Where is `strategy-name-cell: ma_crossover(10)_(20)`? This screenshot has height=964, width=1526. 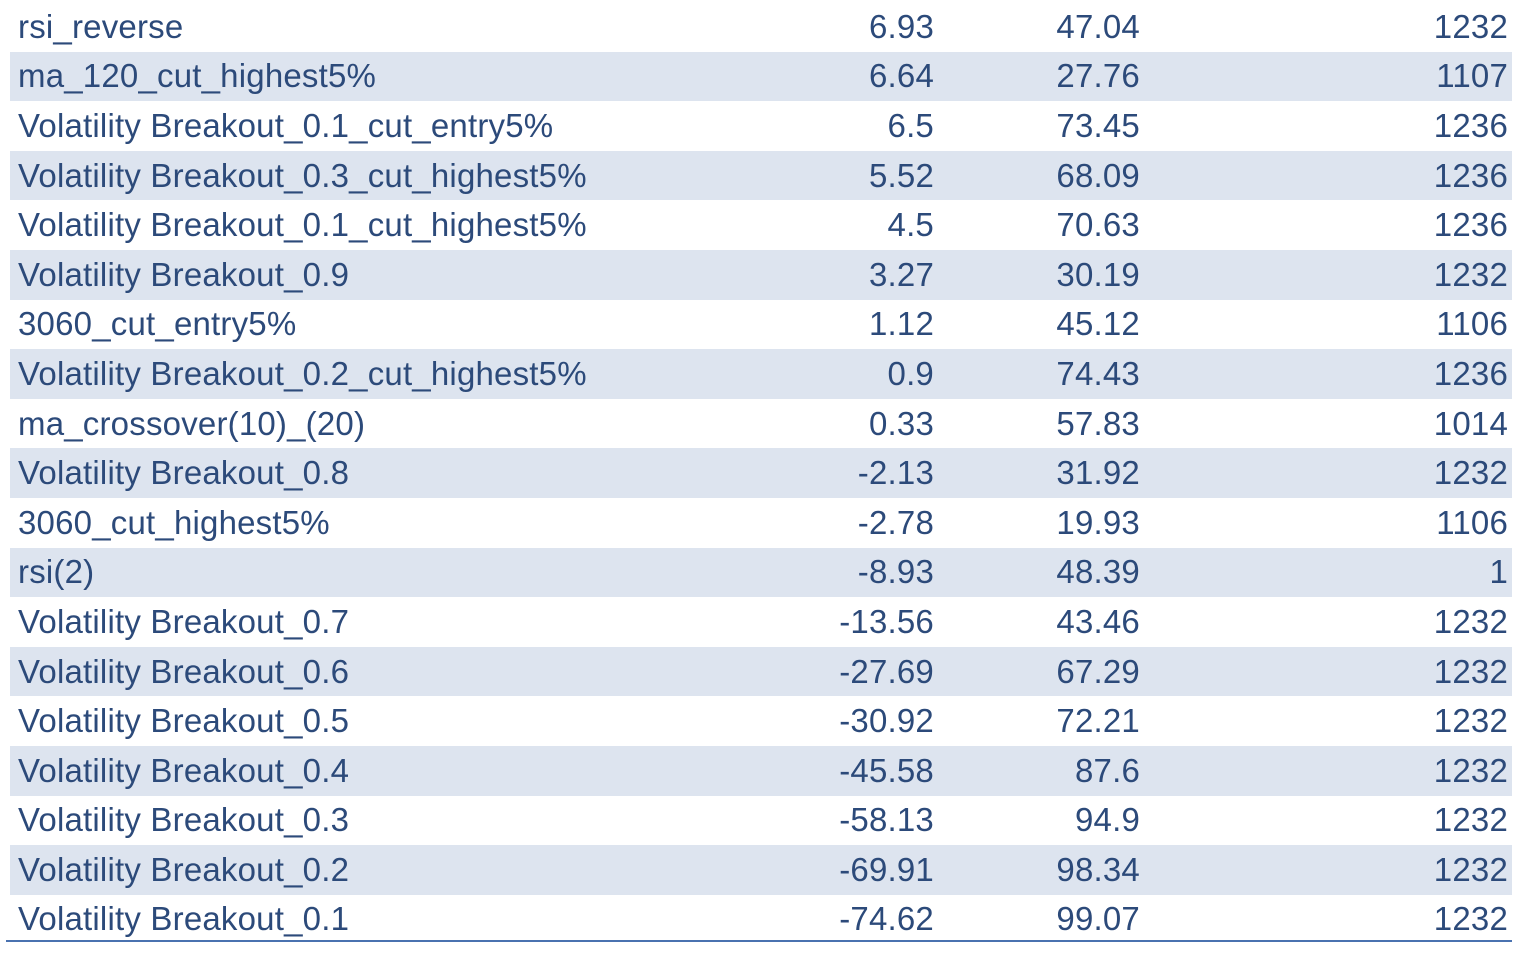
strategy-name-cell: ma_crossover(10)_(20) is located at coordinates (192, 423).